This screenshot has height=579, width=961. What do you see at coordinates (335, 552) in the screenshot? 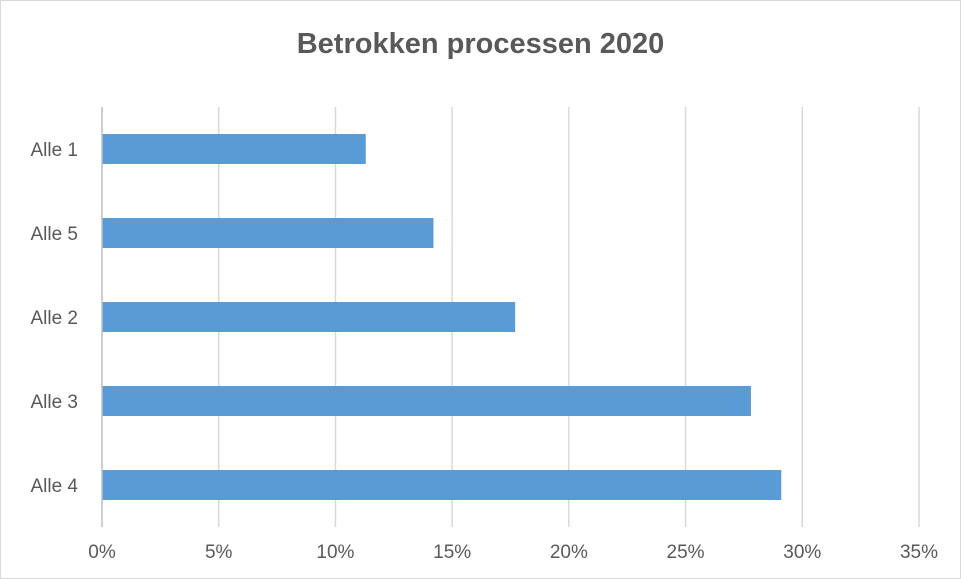
I see `x-tick-label: 10%` at bounding box center [335, 552].